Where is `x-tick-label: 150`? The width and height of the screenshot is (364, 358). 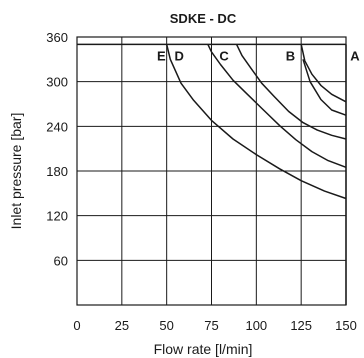 x-tick-label: 150 is located at coordinates (346, 325).